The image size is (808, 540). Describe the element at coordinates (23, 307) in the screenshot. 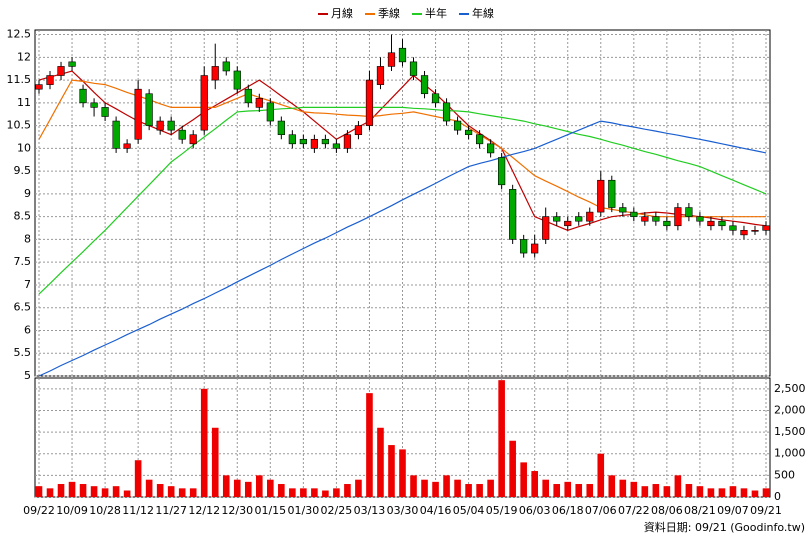

I see `y-tick-label: 6.5` at that location.